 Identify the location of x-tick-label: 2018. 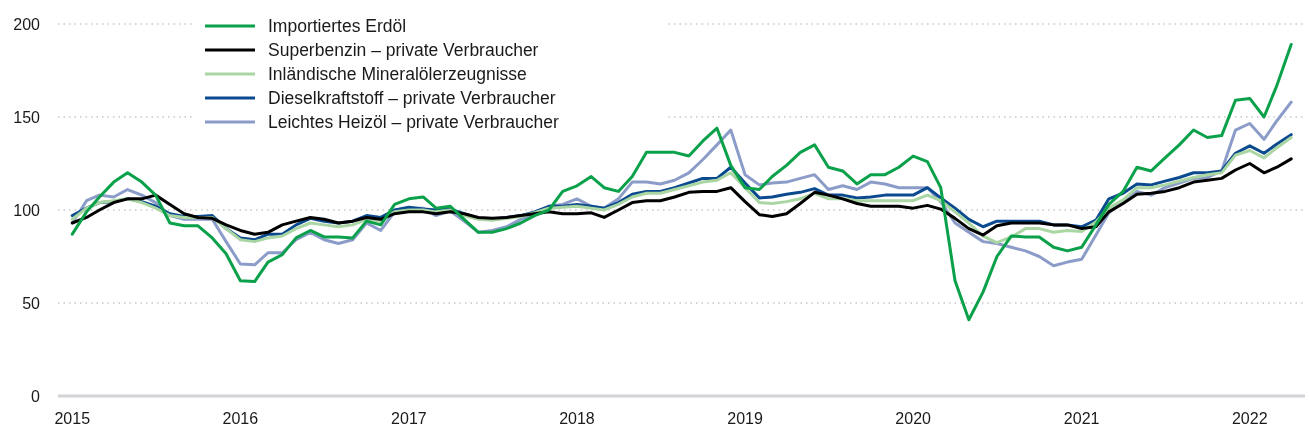
(577, 418).